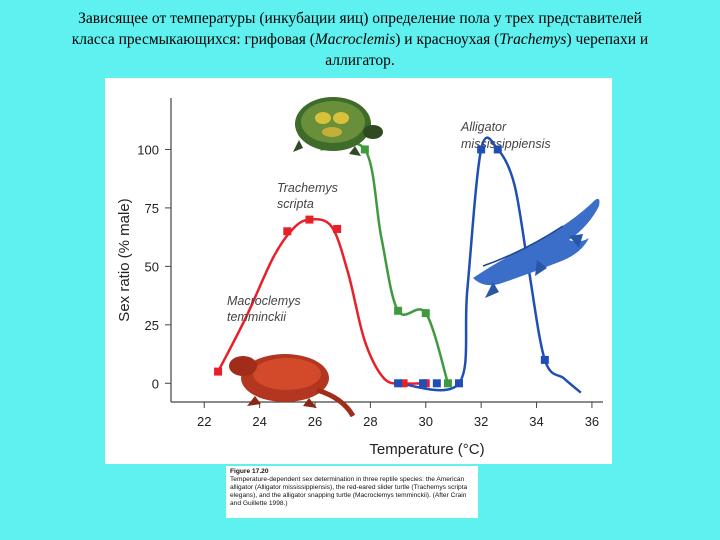  What do you see at coordinates (257, 317) in the screenshot?
I see `species-label-macroclemys-line2: temminckii` at bounding box center [257, 317].